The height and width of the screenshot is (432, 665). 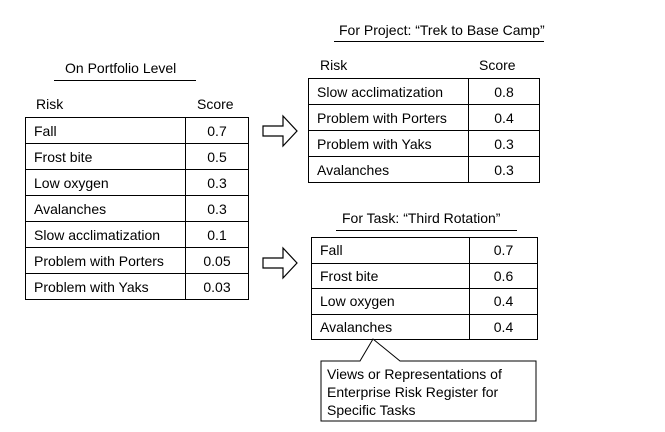 What do you see at coordinates (390, 301) in the screenshot?
I see `risk-cell: Low oxygen` at bounding box center [390, 301].